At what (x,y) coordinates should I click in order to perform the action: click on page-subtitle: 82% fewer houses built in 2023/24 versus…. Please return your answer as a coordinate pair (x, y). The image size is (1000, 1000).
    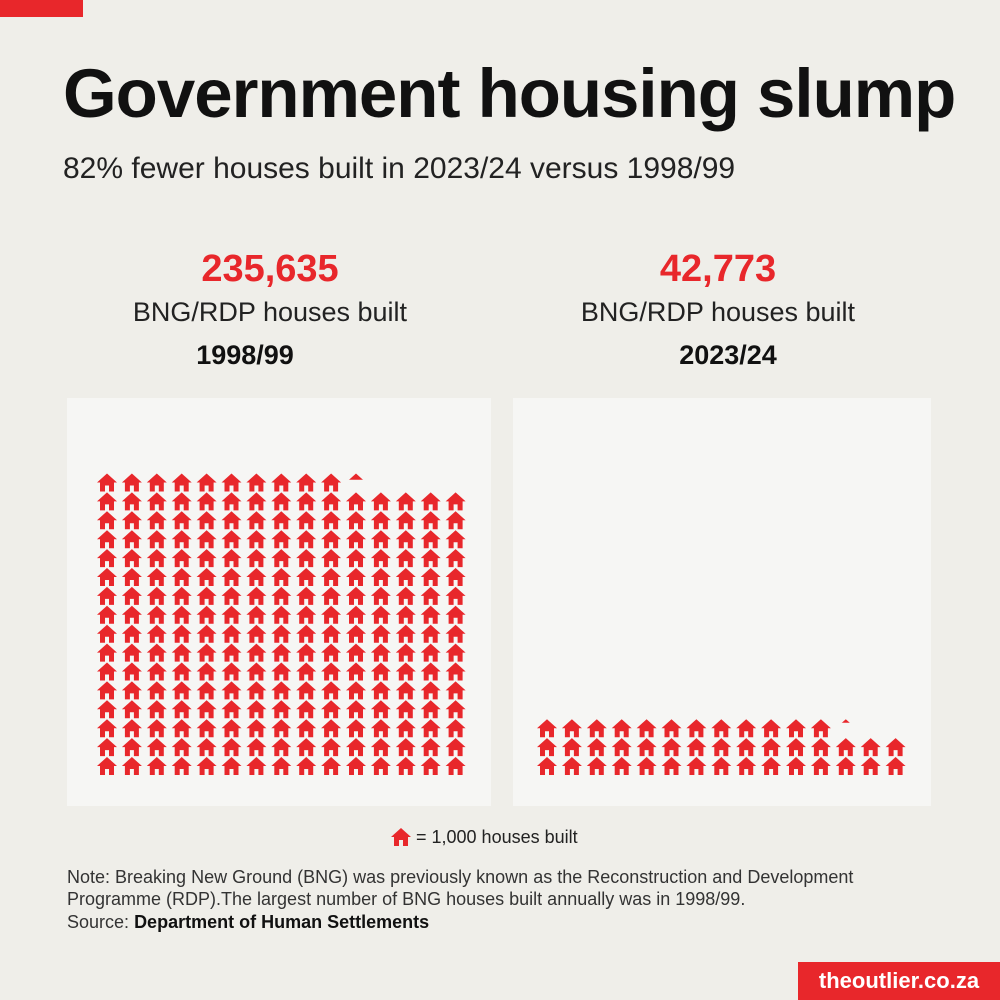
    Looking at the image, I should click on (399, 168).